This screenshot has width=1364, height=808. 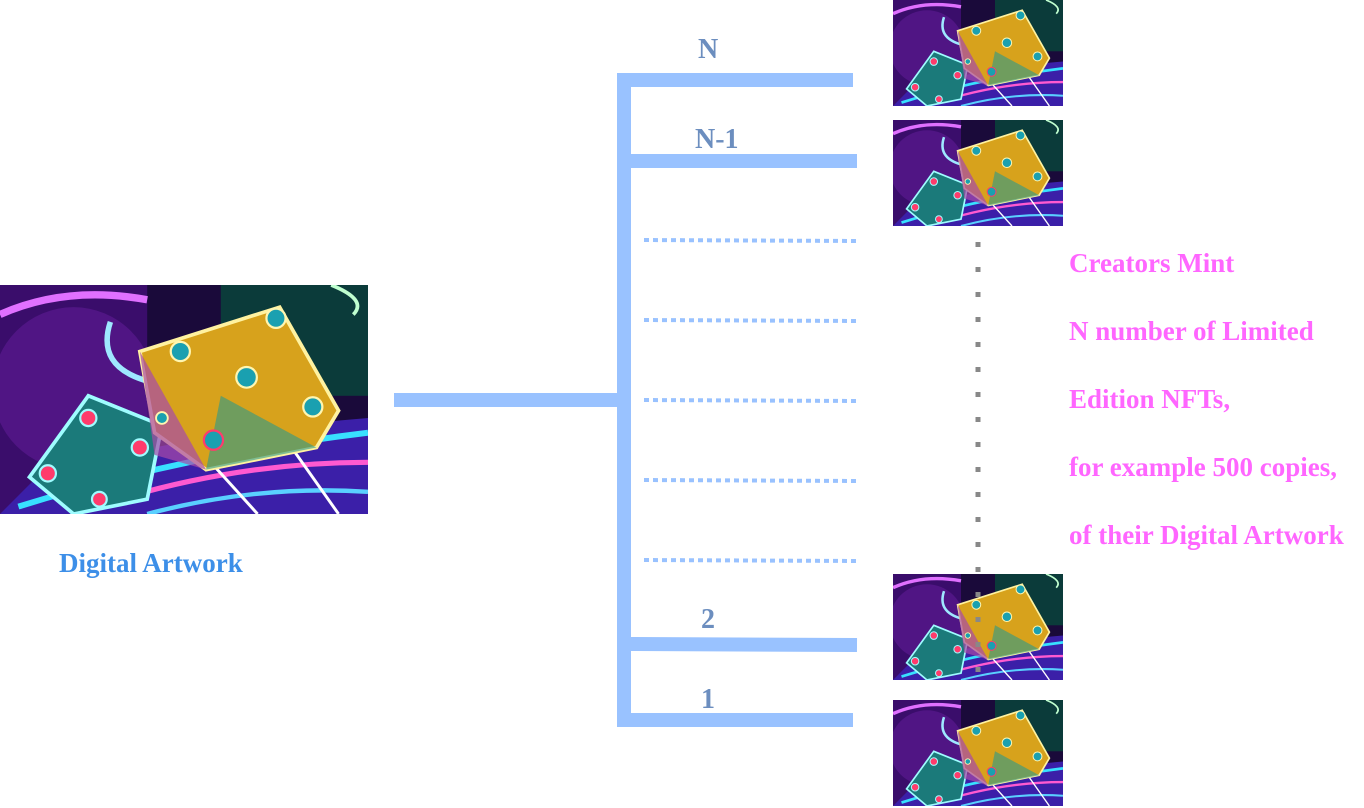 I want to click on edition-copy-2-image, so click(x=976, y=627).